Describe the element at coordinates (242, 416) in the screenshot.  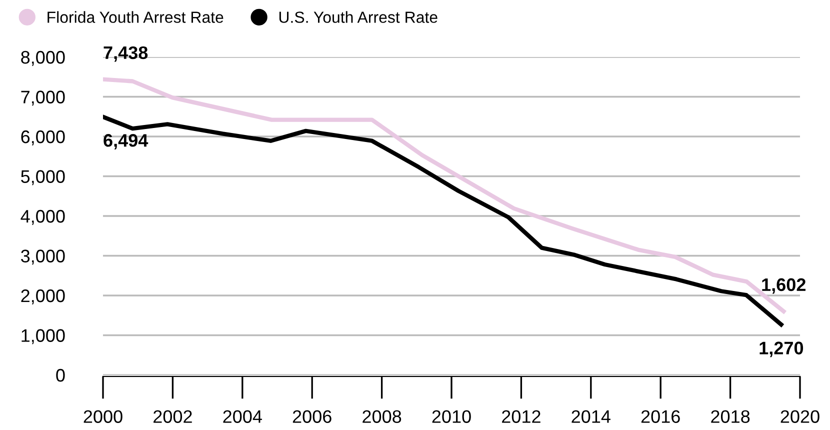
I see `x-tick-label: 2004` at that location.